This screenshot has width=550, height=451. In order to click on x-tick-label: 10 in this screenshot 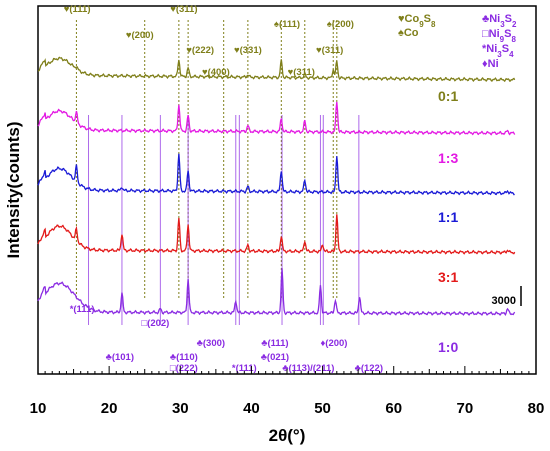, I will do `click(38, 408)`.